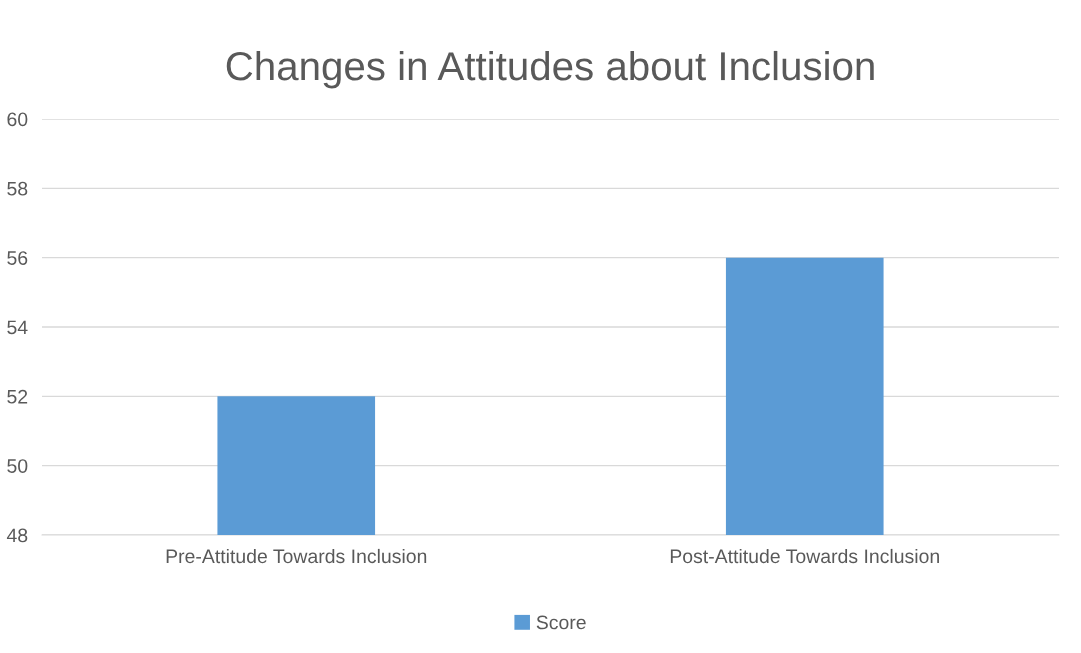 The height and width of the screenshot is (653, 1081). What do you see at coordinates (804, 556) in the screenshot?
I see `x-tick-label: Post-Attitude Towards Inclusion` at bounding box center [804, 556].